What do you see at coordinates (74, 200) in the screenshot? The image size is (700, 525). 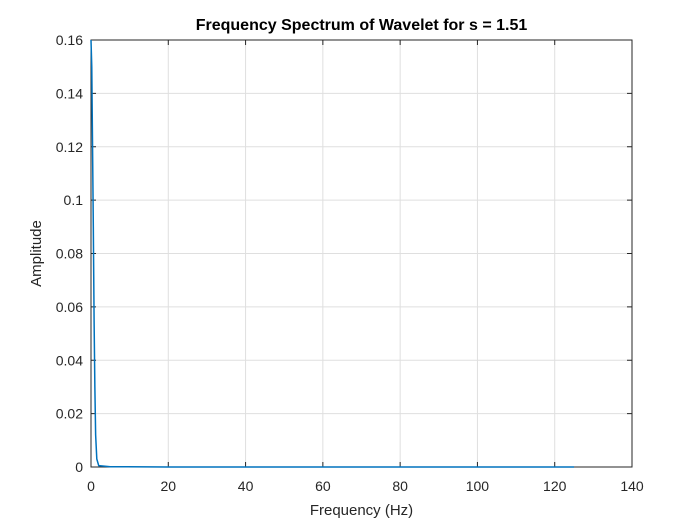 I see `y-tick-label: 0.1` at bounding box center [74, 200].